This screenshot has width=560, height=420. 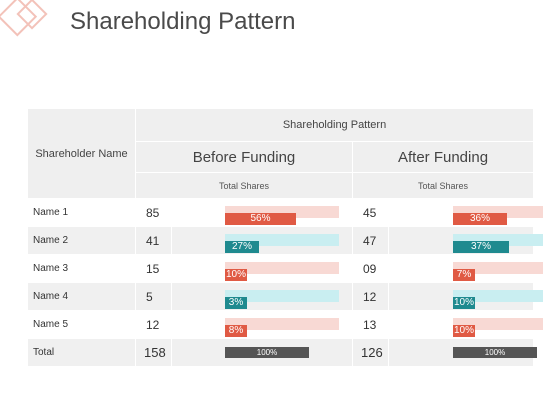 What do you see at coordinates (81, 240) in the screenshot?
I see `shareholder-name: Name 2` at bounding box center [81, 240].